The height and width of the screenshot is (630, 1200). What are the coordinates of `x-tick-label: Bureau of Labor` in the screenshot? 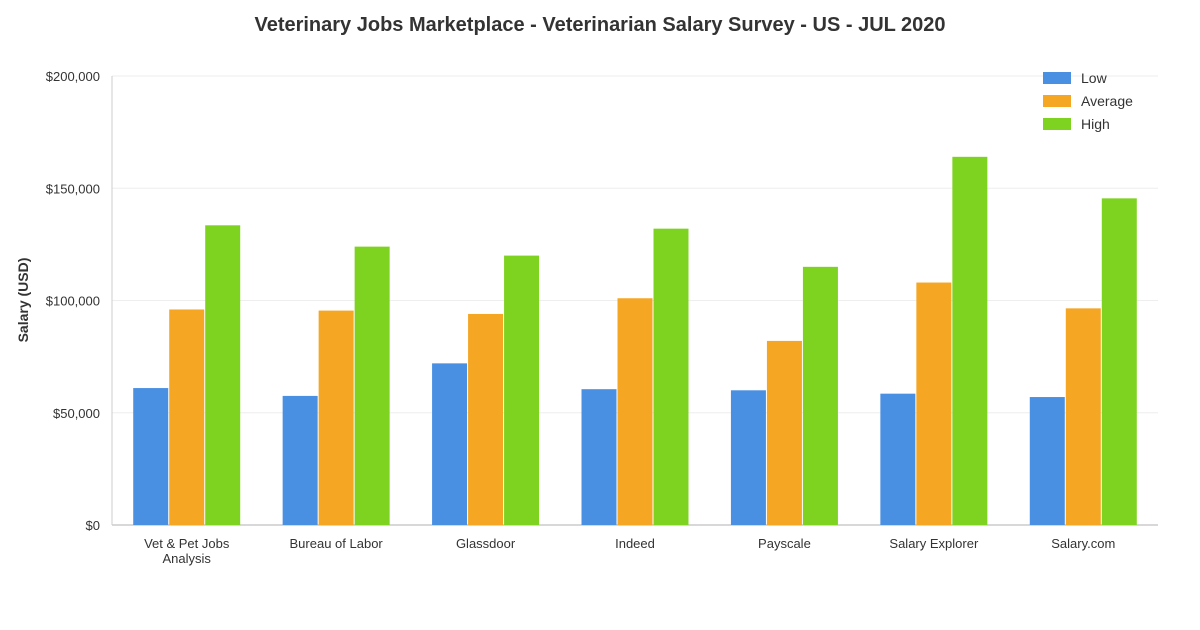 It's located at (337, 543).